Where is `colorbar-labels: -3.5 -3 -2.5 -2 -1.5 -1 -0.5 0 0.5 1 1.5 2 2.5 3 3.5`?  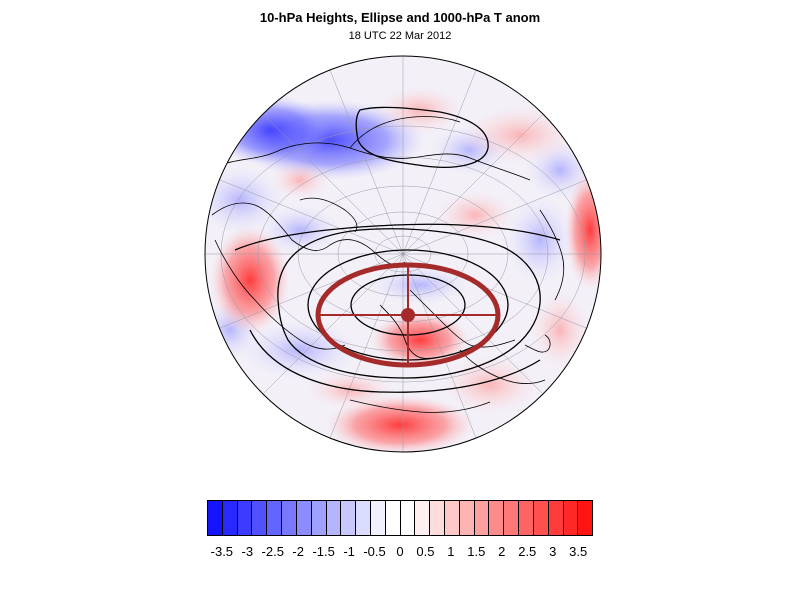 colorbar-labels: -3.5 -3 -2.5 -2 -1.5 -1 -0.5 0 0.5 1 1.5 2 2.5 3 3.5 is located at coordinates (400, 552).